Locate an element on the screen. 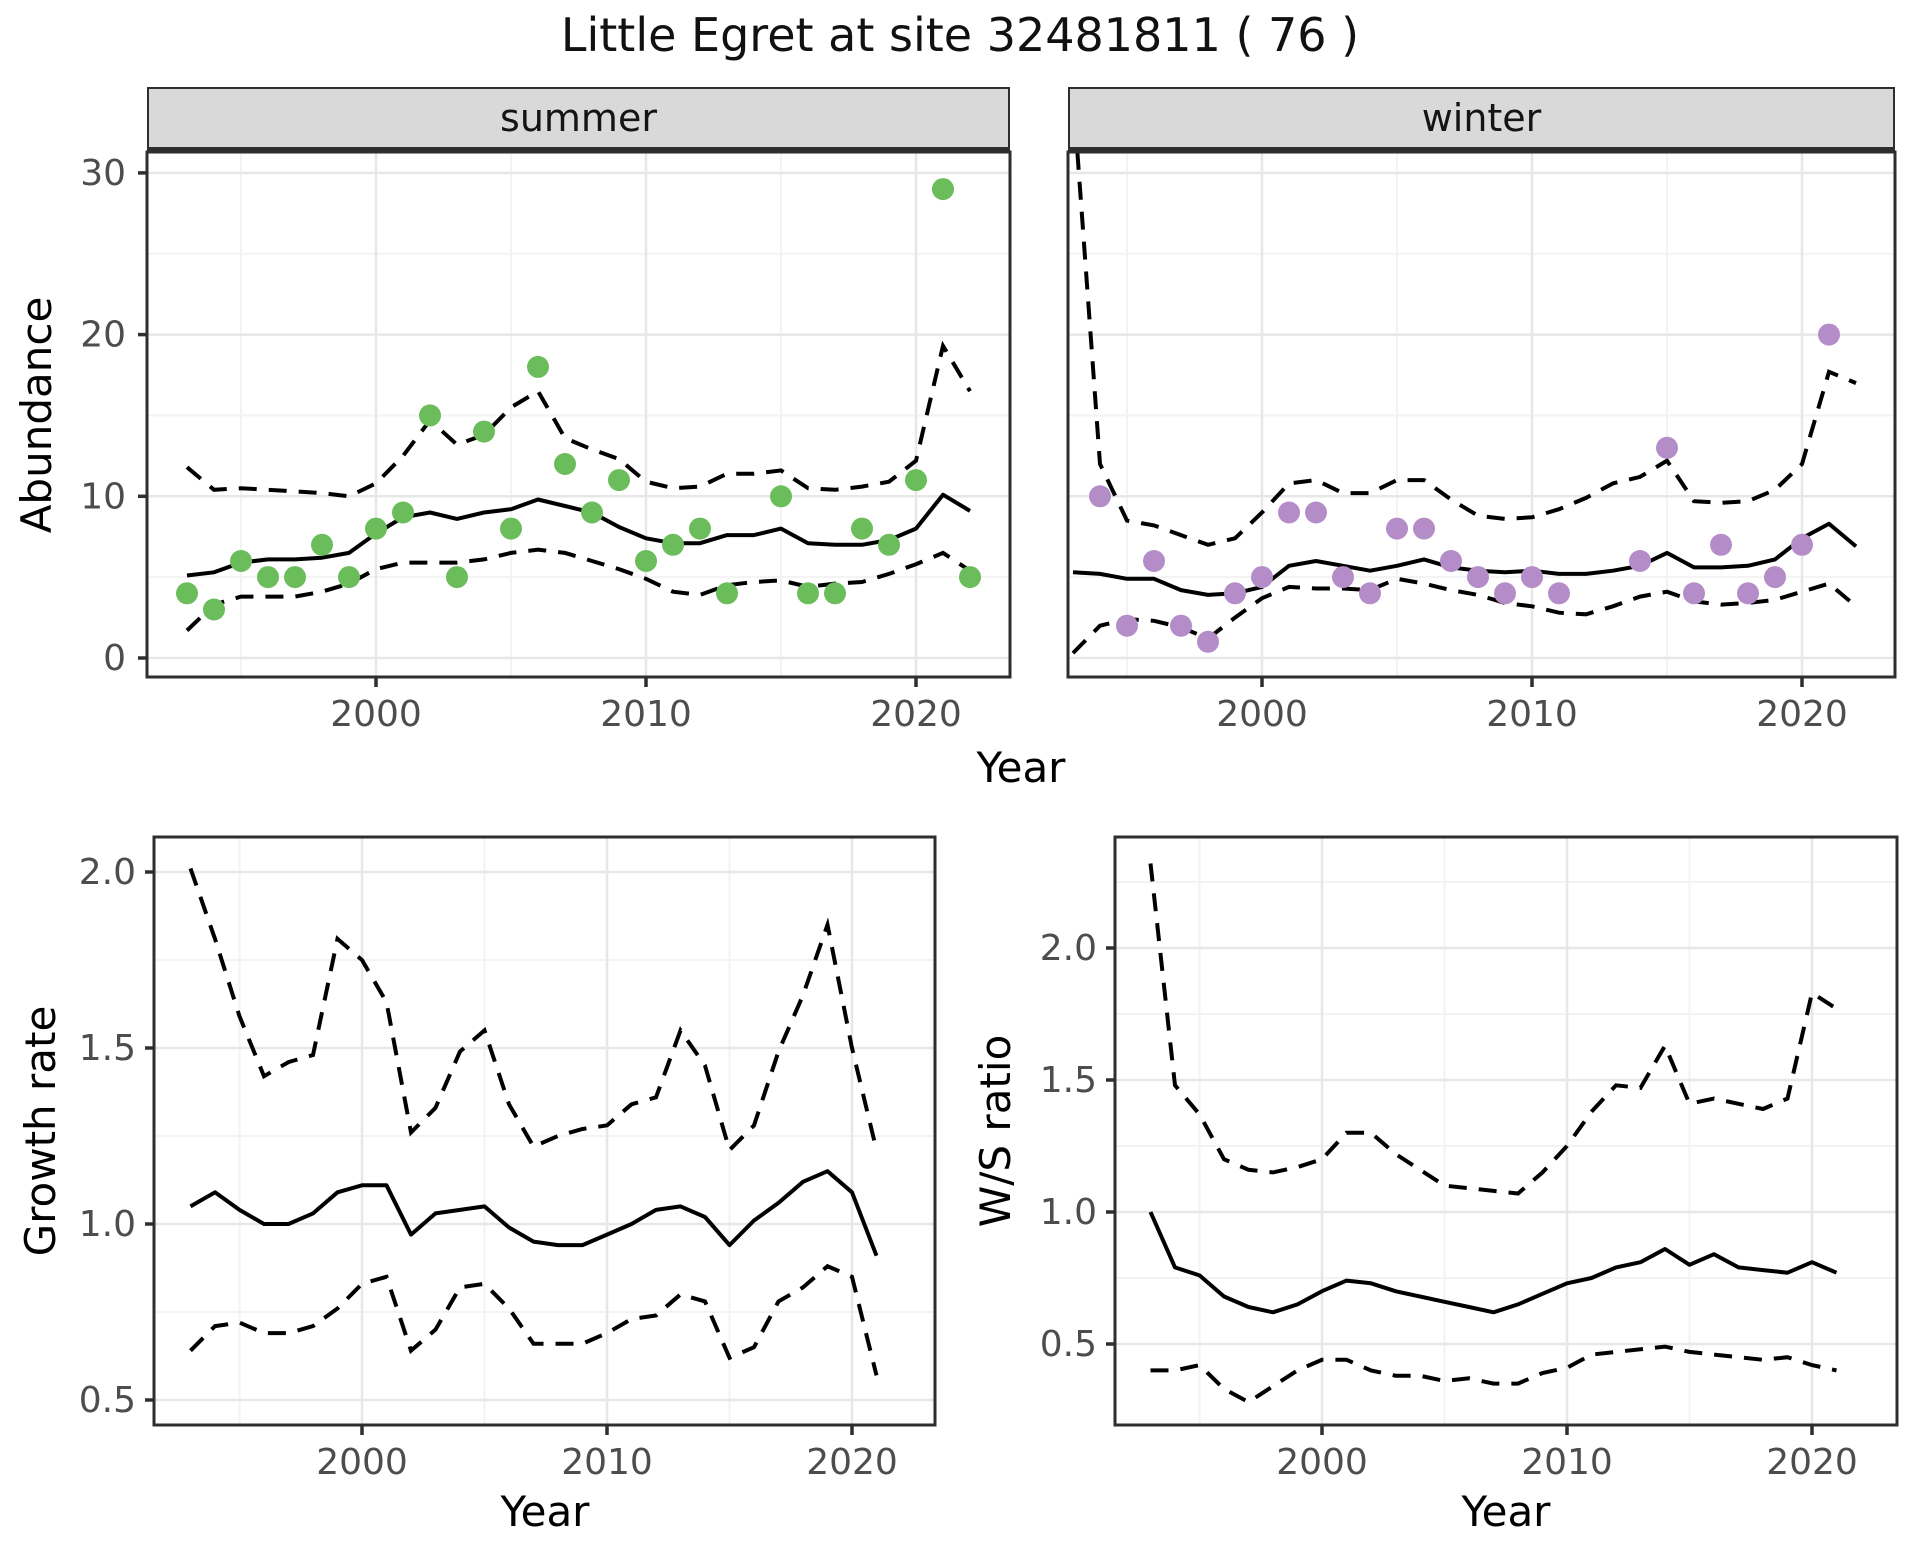 Image resolution: width=1920 pixels, height=1560 pixels. x-axis-title-bottom-right: Year is located at coordinates (1506, 1511).